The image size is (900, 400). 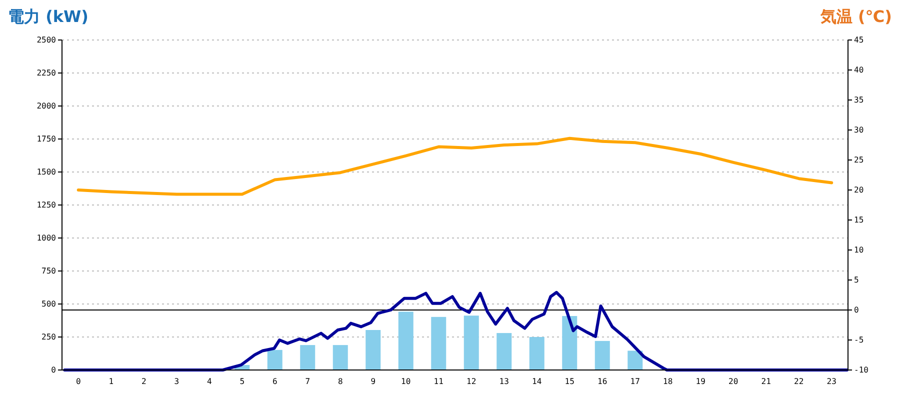 What do you see at coordinates (111, 381) in the screenshot?
I see `x-tick-label: 1` at bounding box center [111, 381].